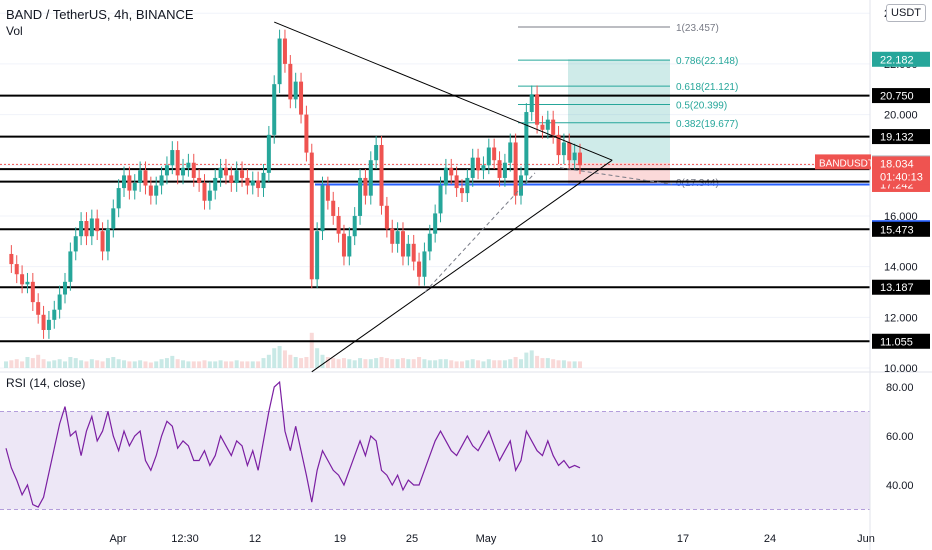  What do you see at coordinates (697, 183) in the screenshot?
I see `fib-label-5: 0(17.344)` at bounding box center [697, 183].